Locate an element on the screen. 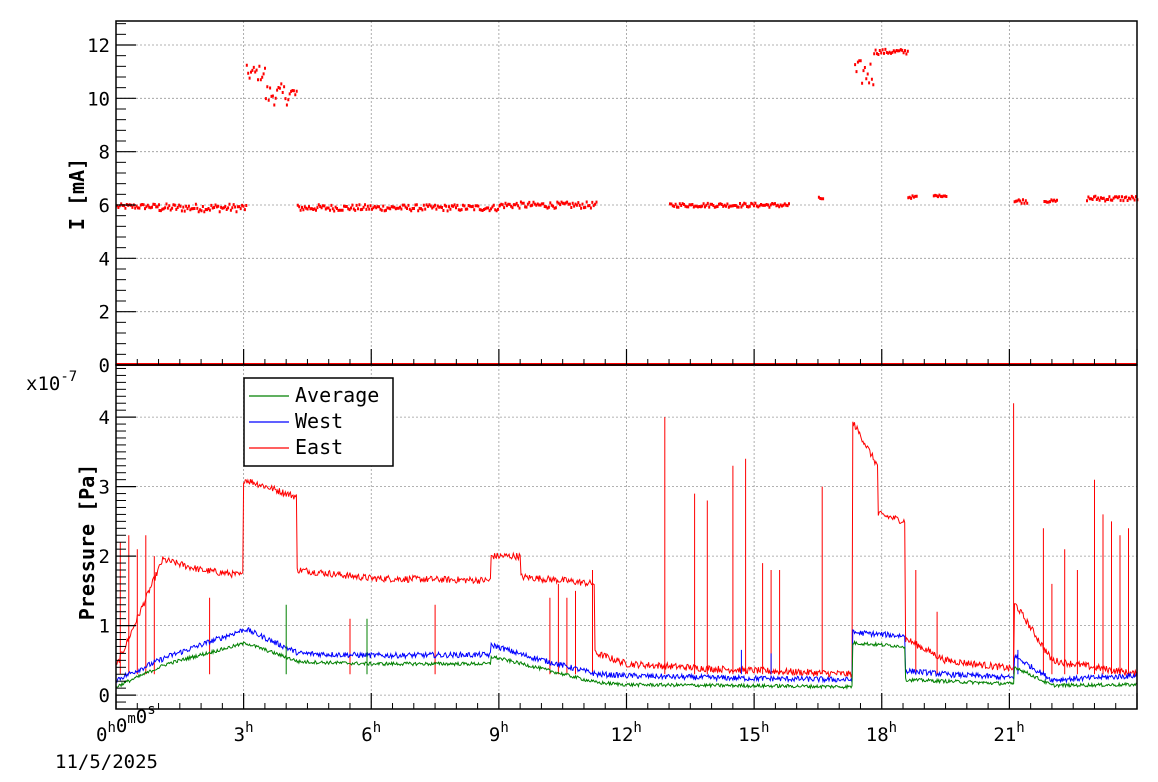 The width and height of the screenshot is (1158, 782). x-tick-label: 18h is located at coordinates (881, 733).